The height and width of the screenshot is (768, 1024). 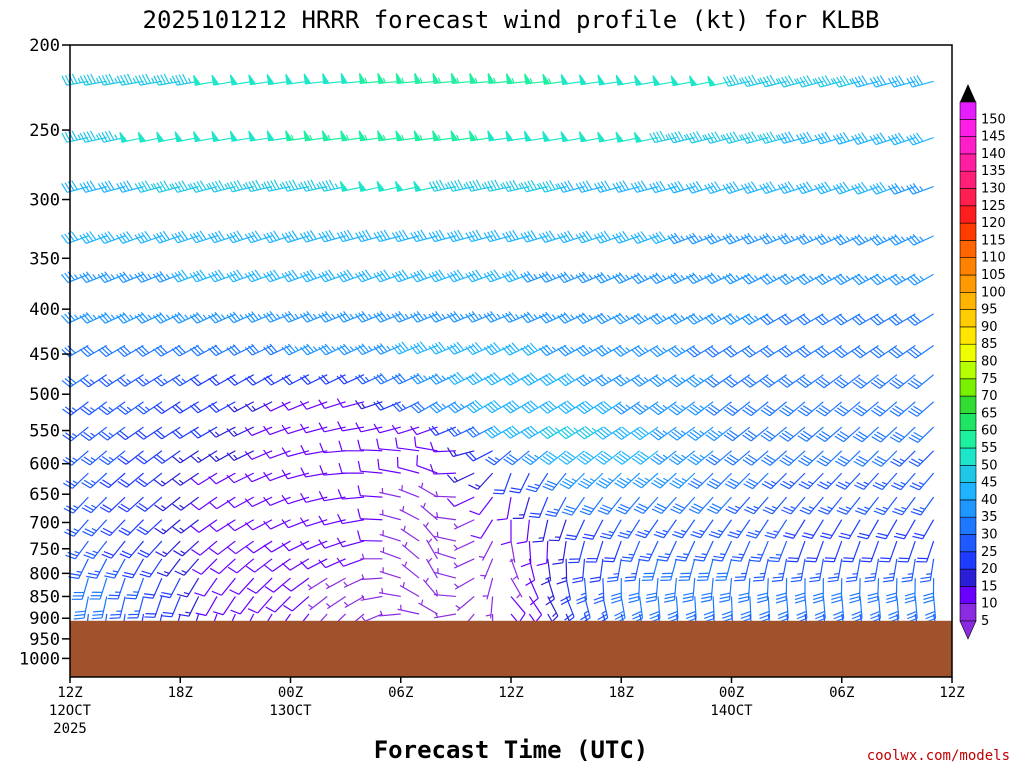 What do you see at coordinates (968, 93) in the screenshot?
I see `colorbar-top-arrow` at bounding box center [968, 93].